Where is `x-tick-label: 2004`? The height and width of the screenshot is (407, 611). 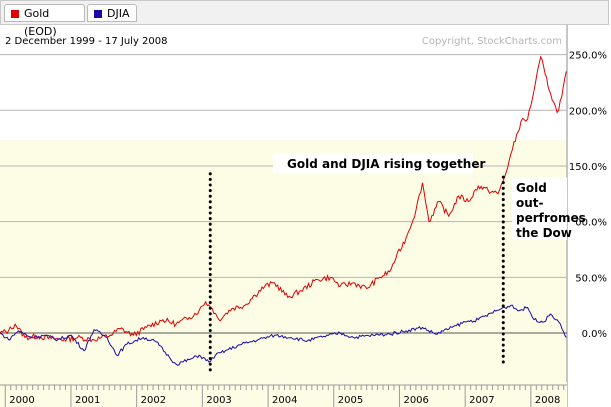
x-tick-label: 2004 is located at coordinates (284, 400).